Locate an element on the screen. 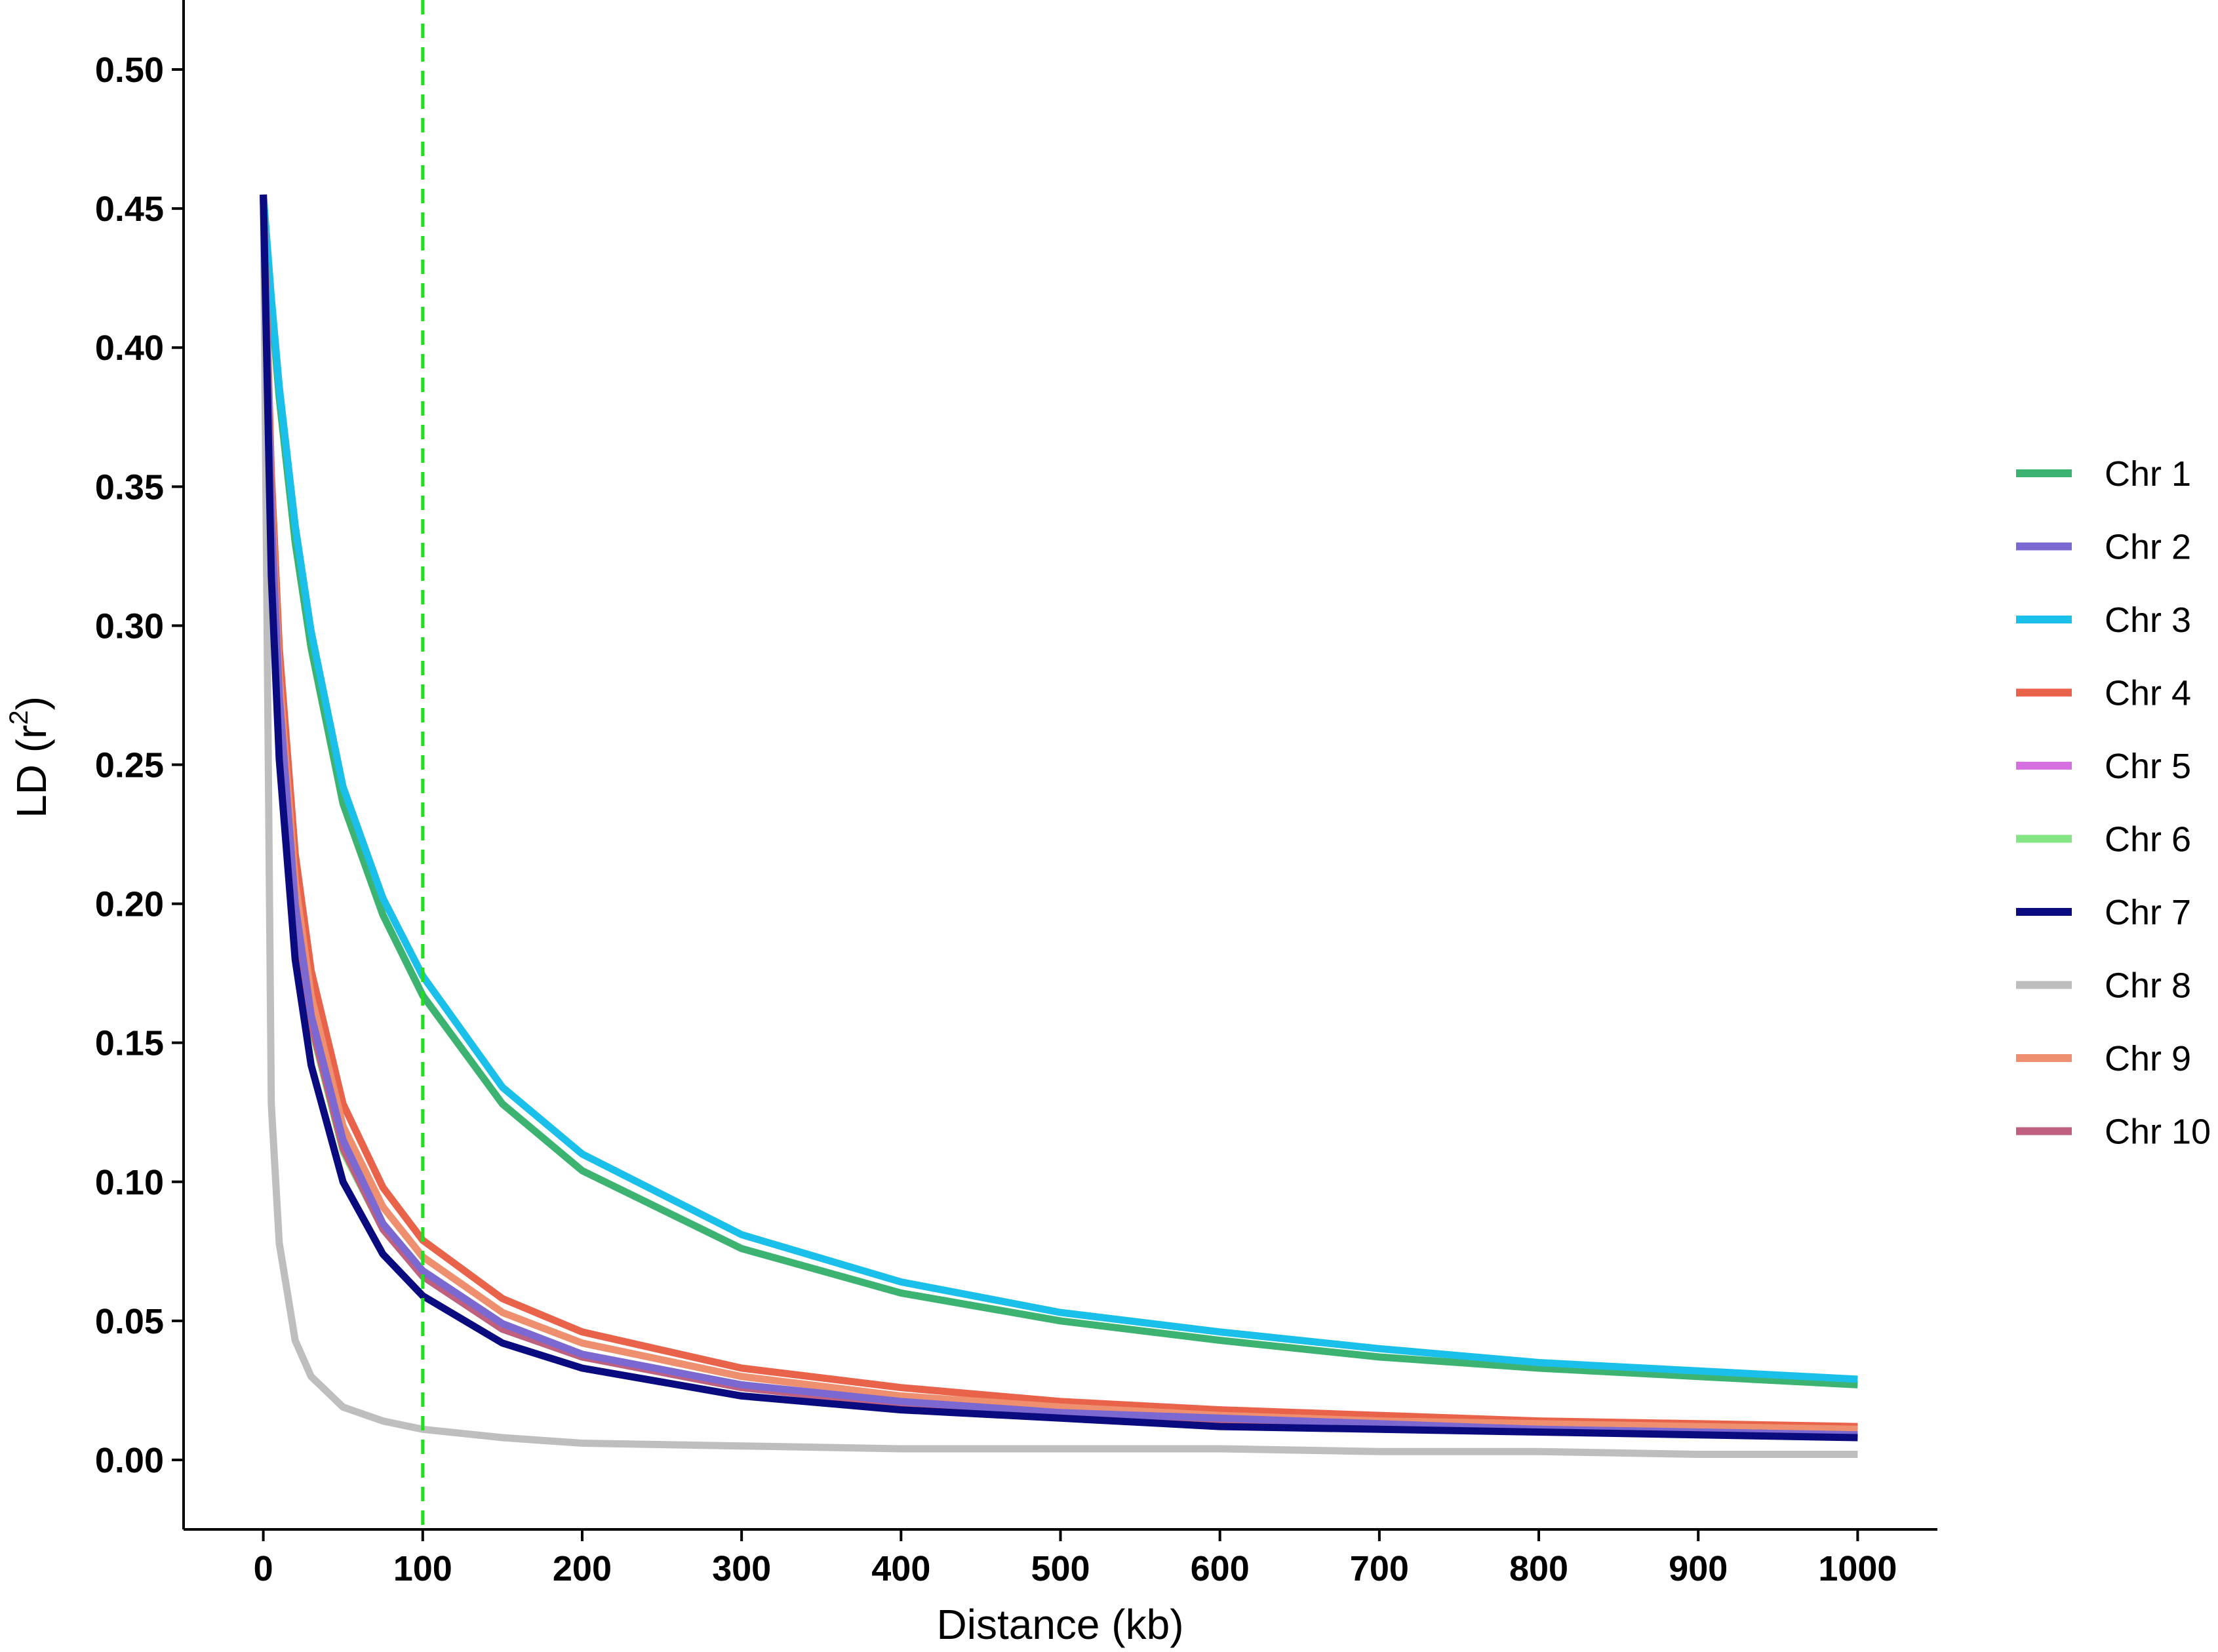  y-tick-label: 0.05 is located at coordinates (129, 1321).